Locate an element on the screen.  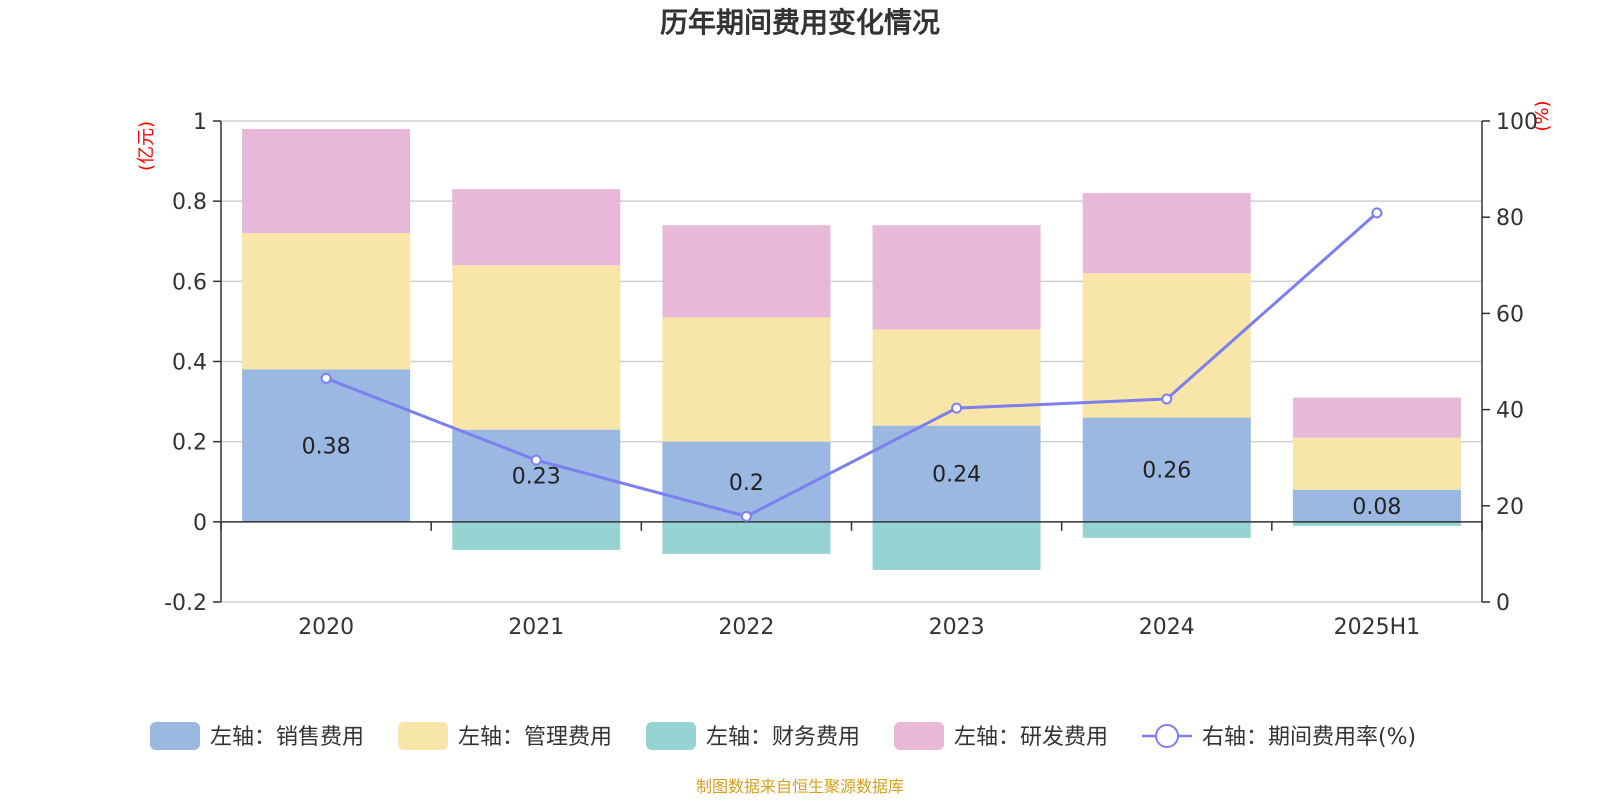
left-axis-unit: (亿元) is located at coordinates (146, 146).